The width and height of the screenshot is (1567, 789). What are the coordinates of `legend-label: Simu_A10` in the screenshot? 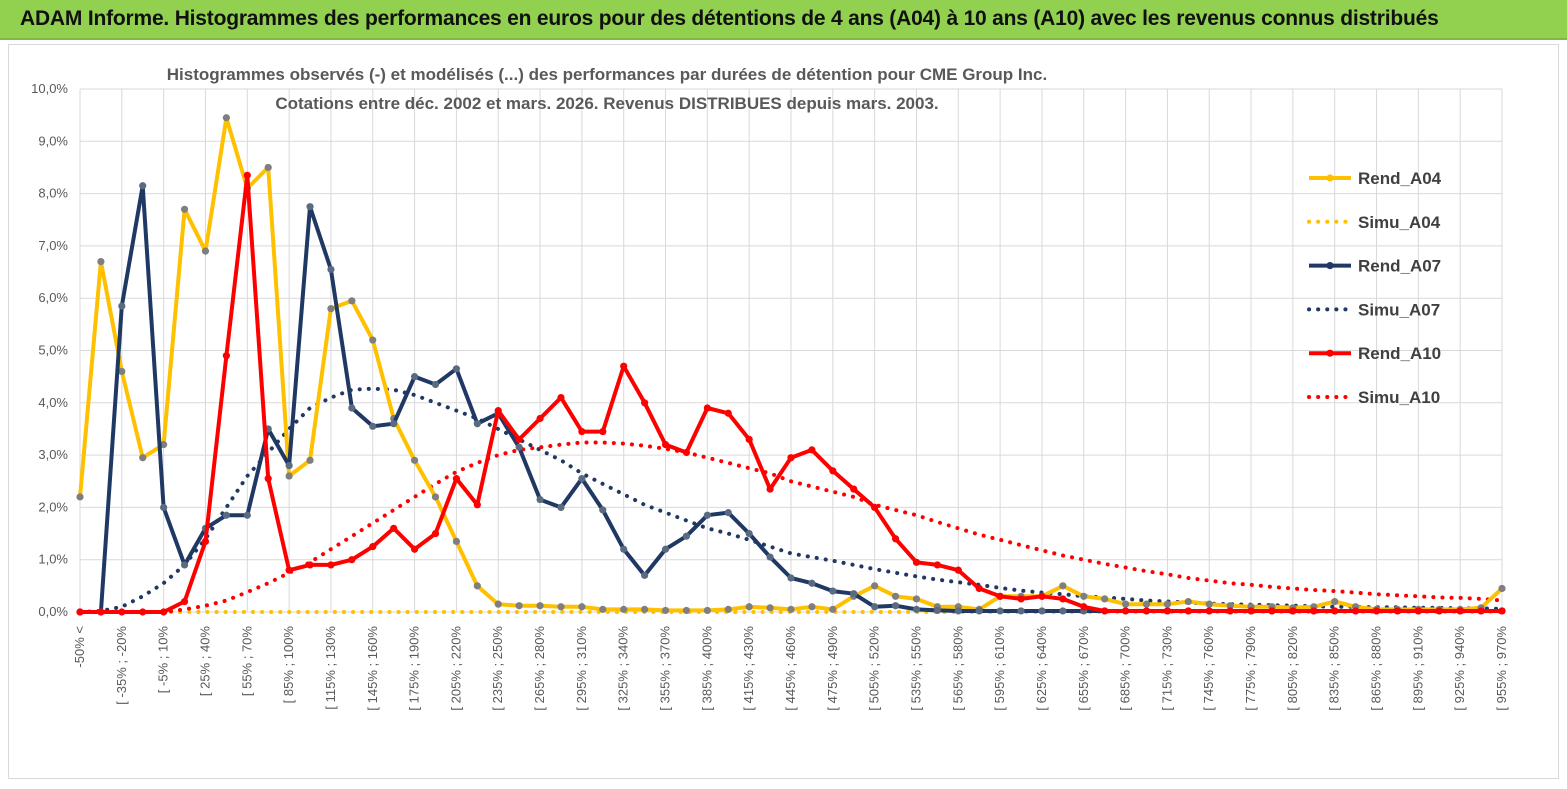 It's located at (1399, 397).